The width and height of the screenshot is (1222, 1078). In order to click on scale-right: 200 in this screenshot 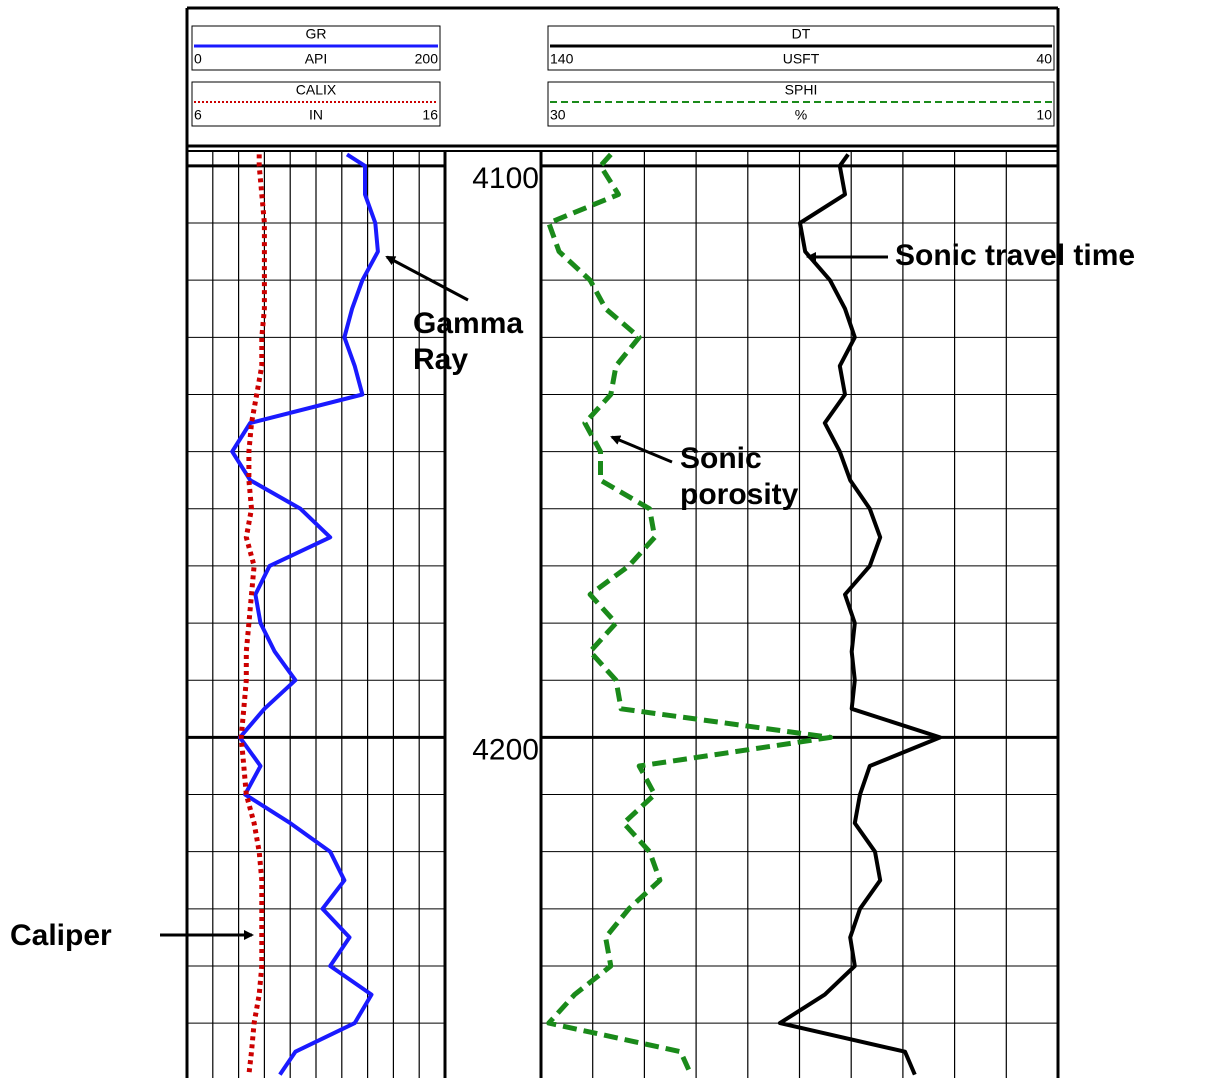, I will do `click(427, 59)`.